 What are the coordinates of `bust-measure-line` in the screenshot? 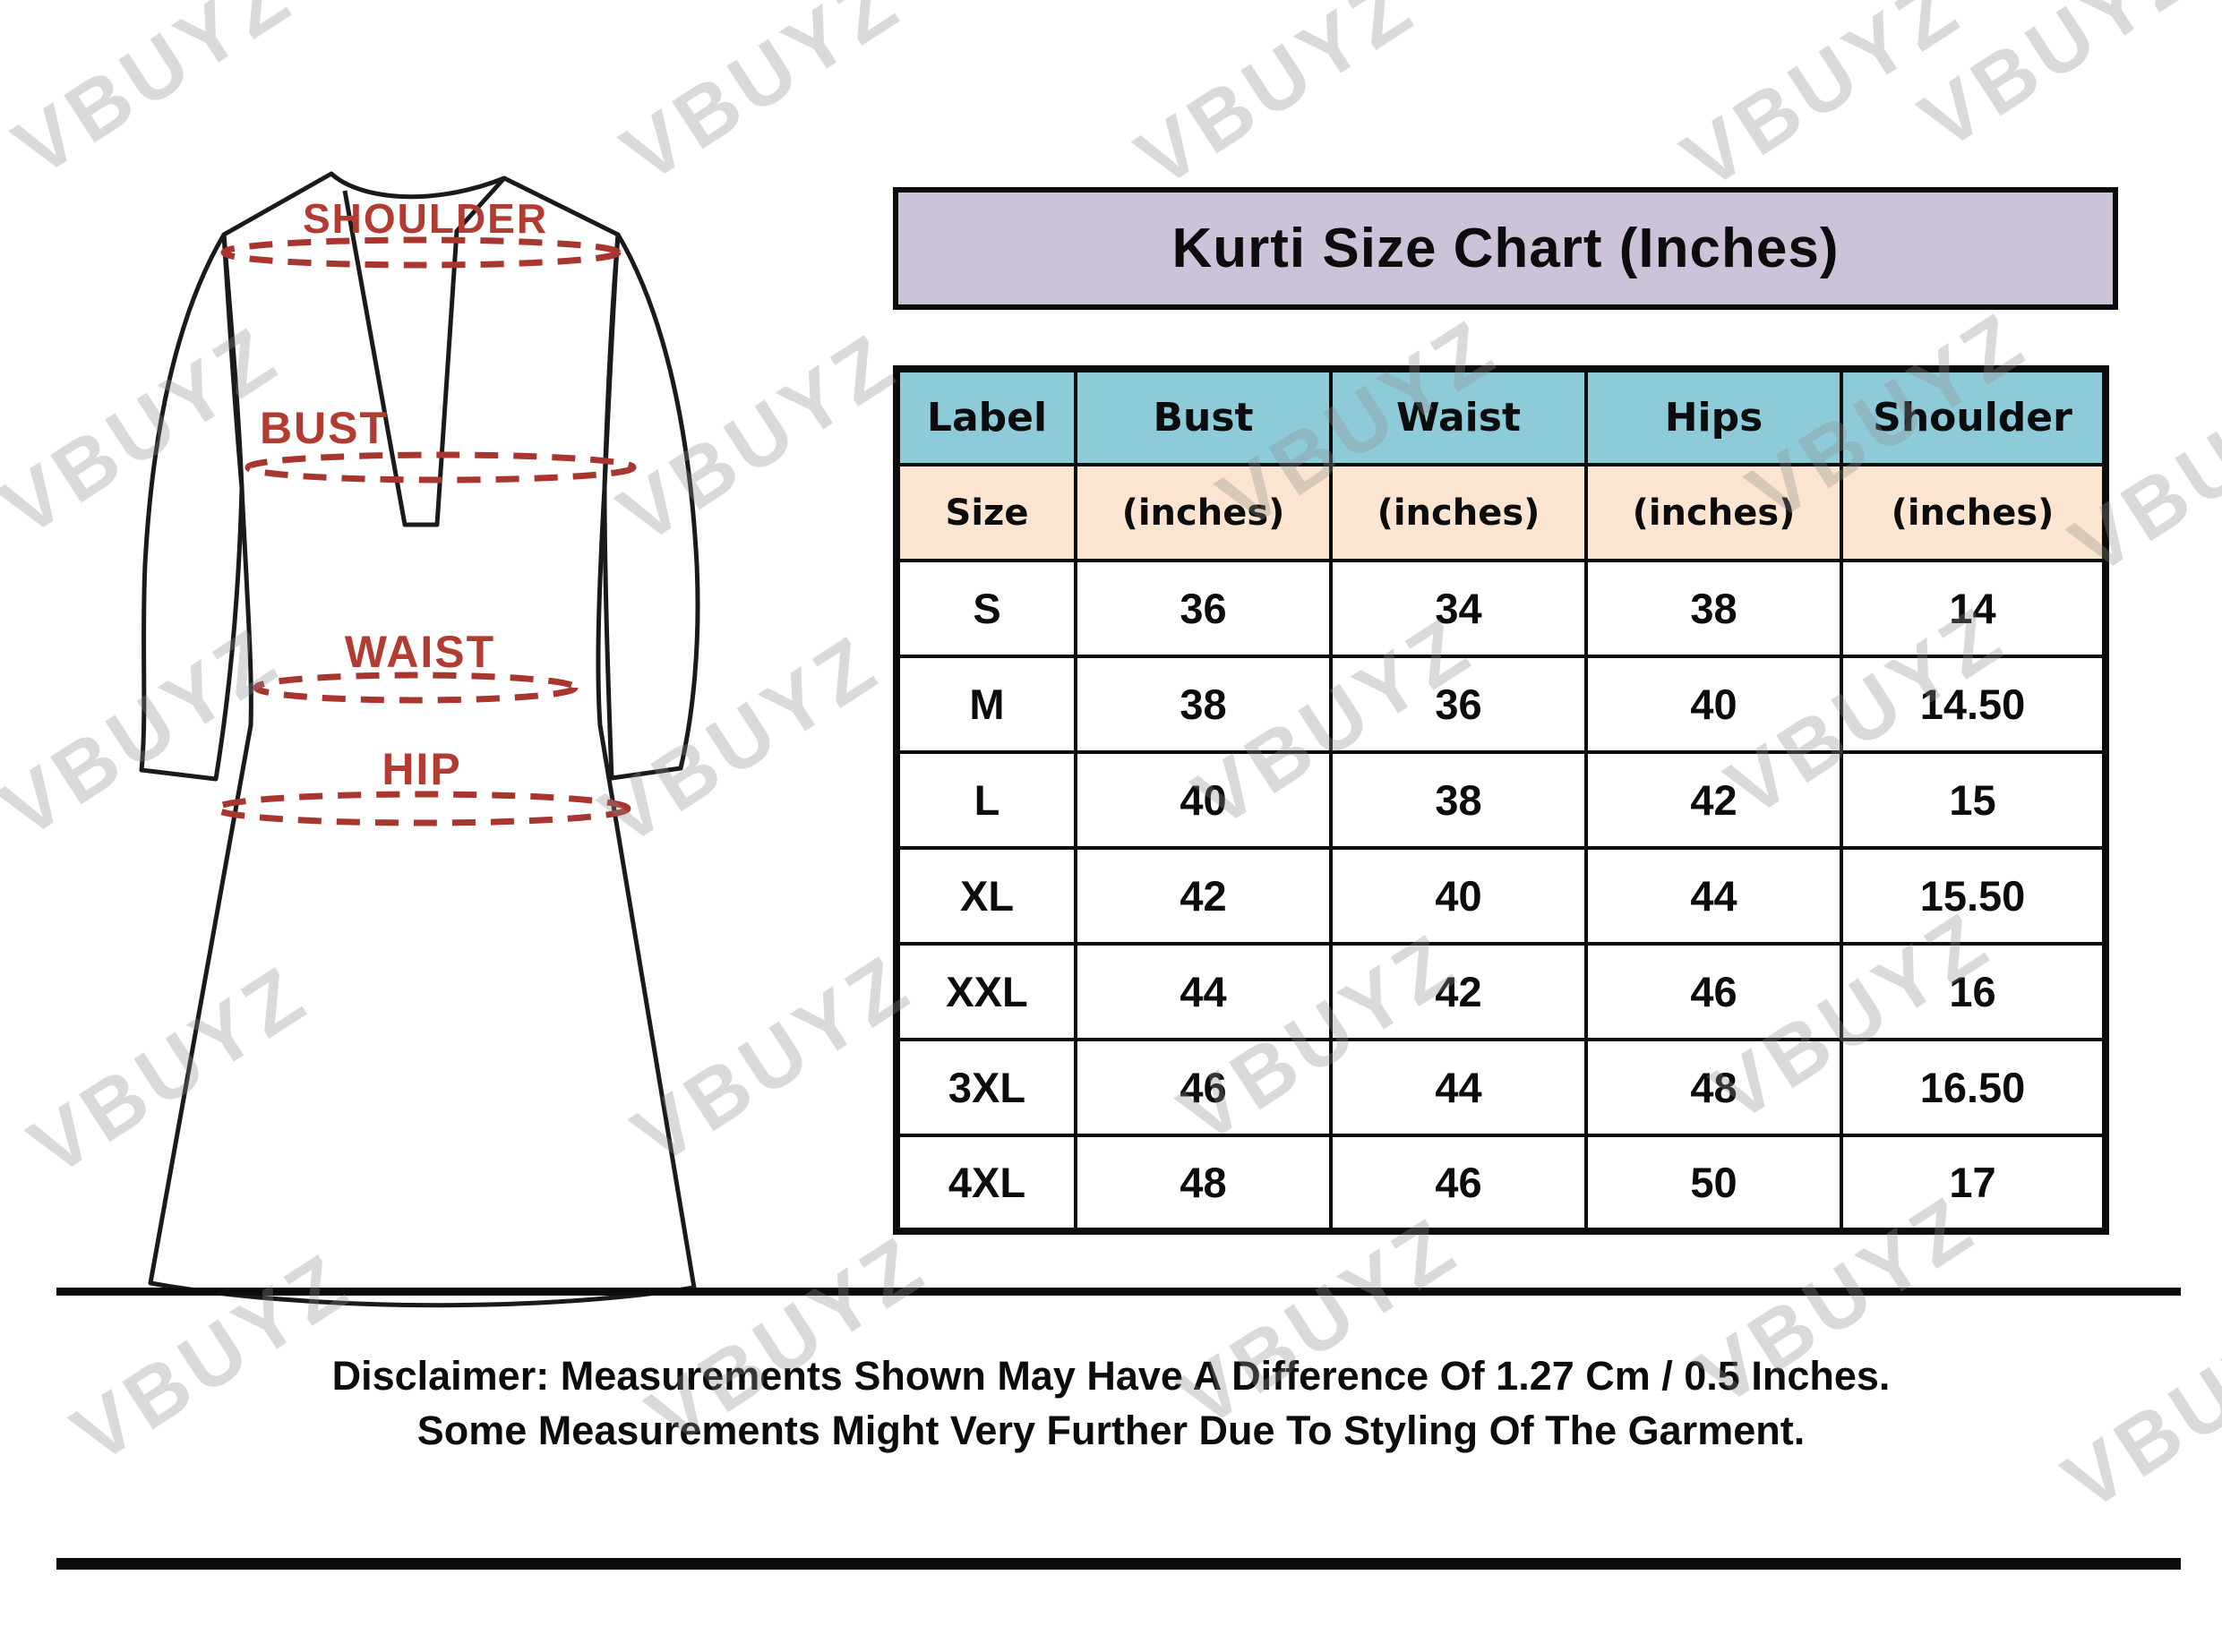 It's located at (441, 467).